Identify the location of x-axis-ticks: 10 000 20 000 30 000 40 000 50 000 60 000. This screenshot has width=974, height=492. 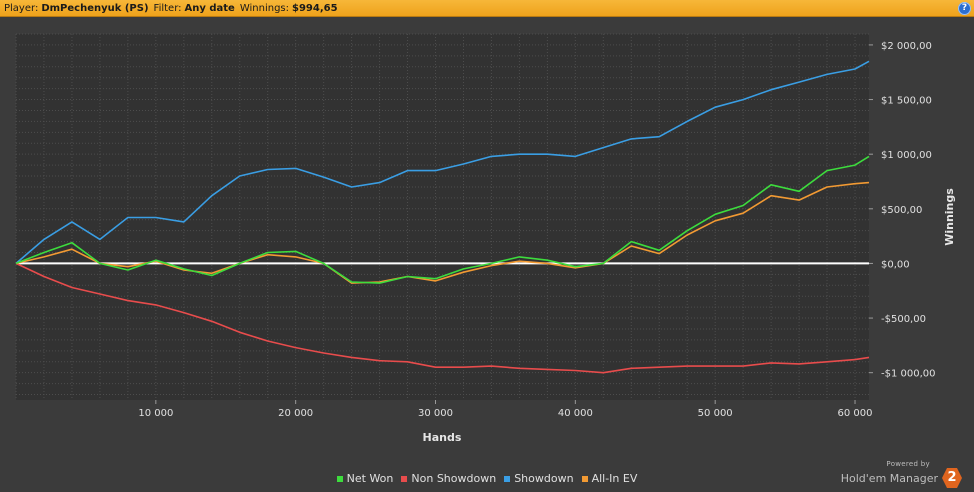
(505, 409).